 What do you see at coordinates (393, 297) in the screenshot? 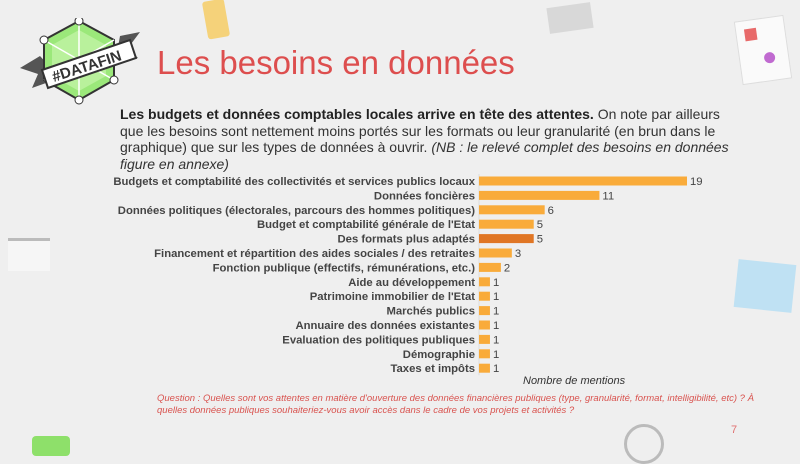
I see `category-label: Patrimoine immobilier de l'Etat` at bounding box center [393, 297].